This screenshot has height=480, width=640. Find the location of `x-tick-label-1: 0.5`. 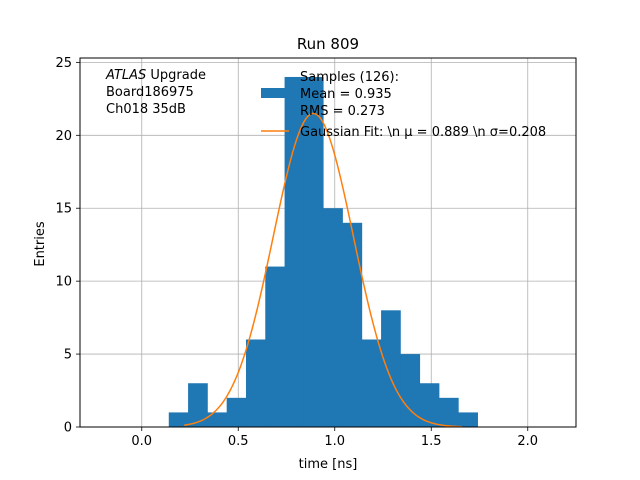

x-tick-label-1: 0.5 is located at coordinates (238, 441).